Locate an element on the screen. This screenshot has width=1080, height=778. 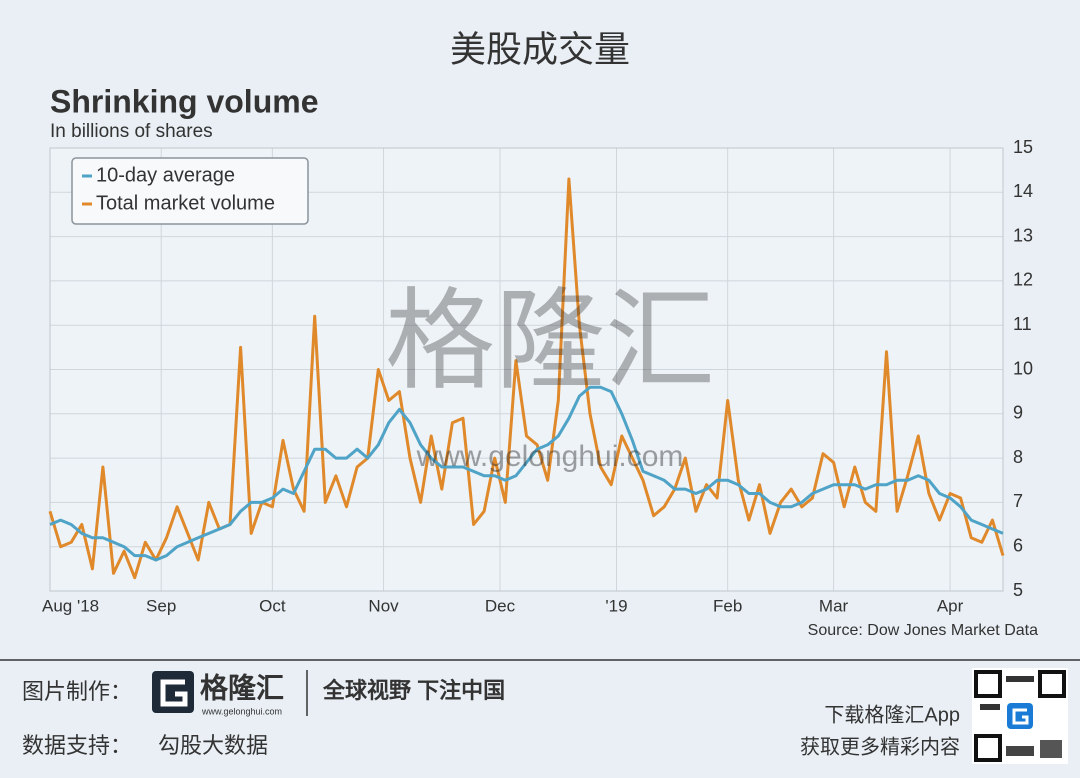
footer-more: 获取更多精彩内容 is located at coordinates (880, 746).